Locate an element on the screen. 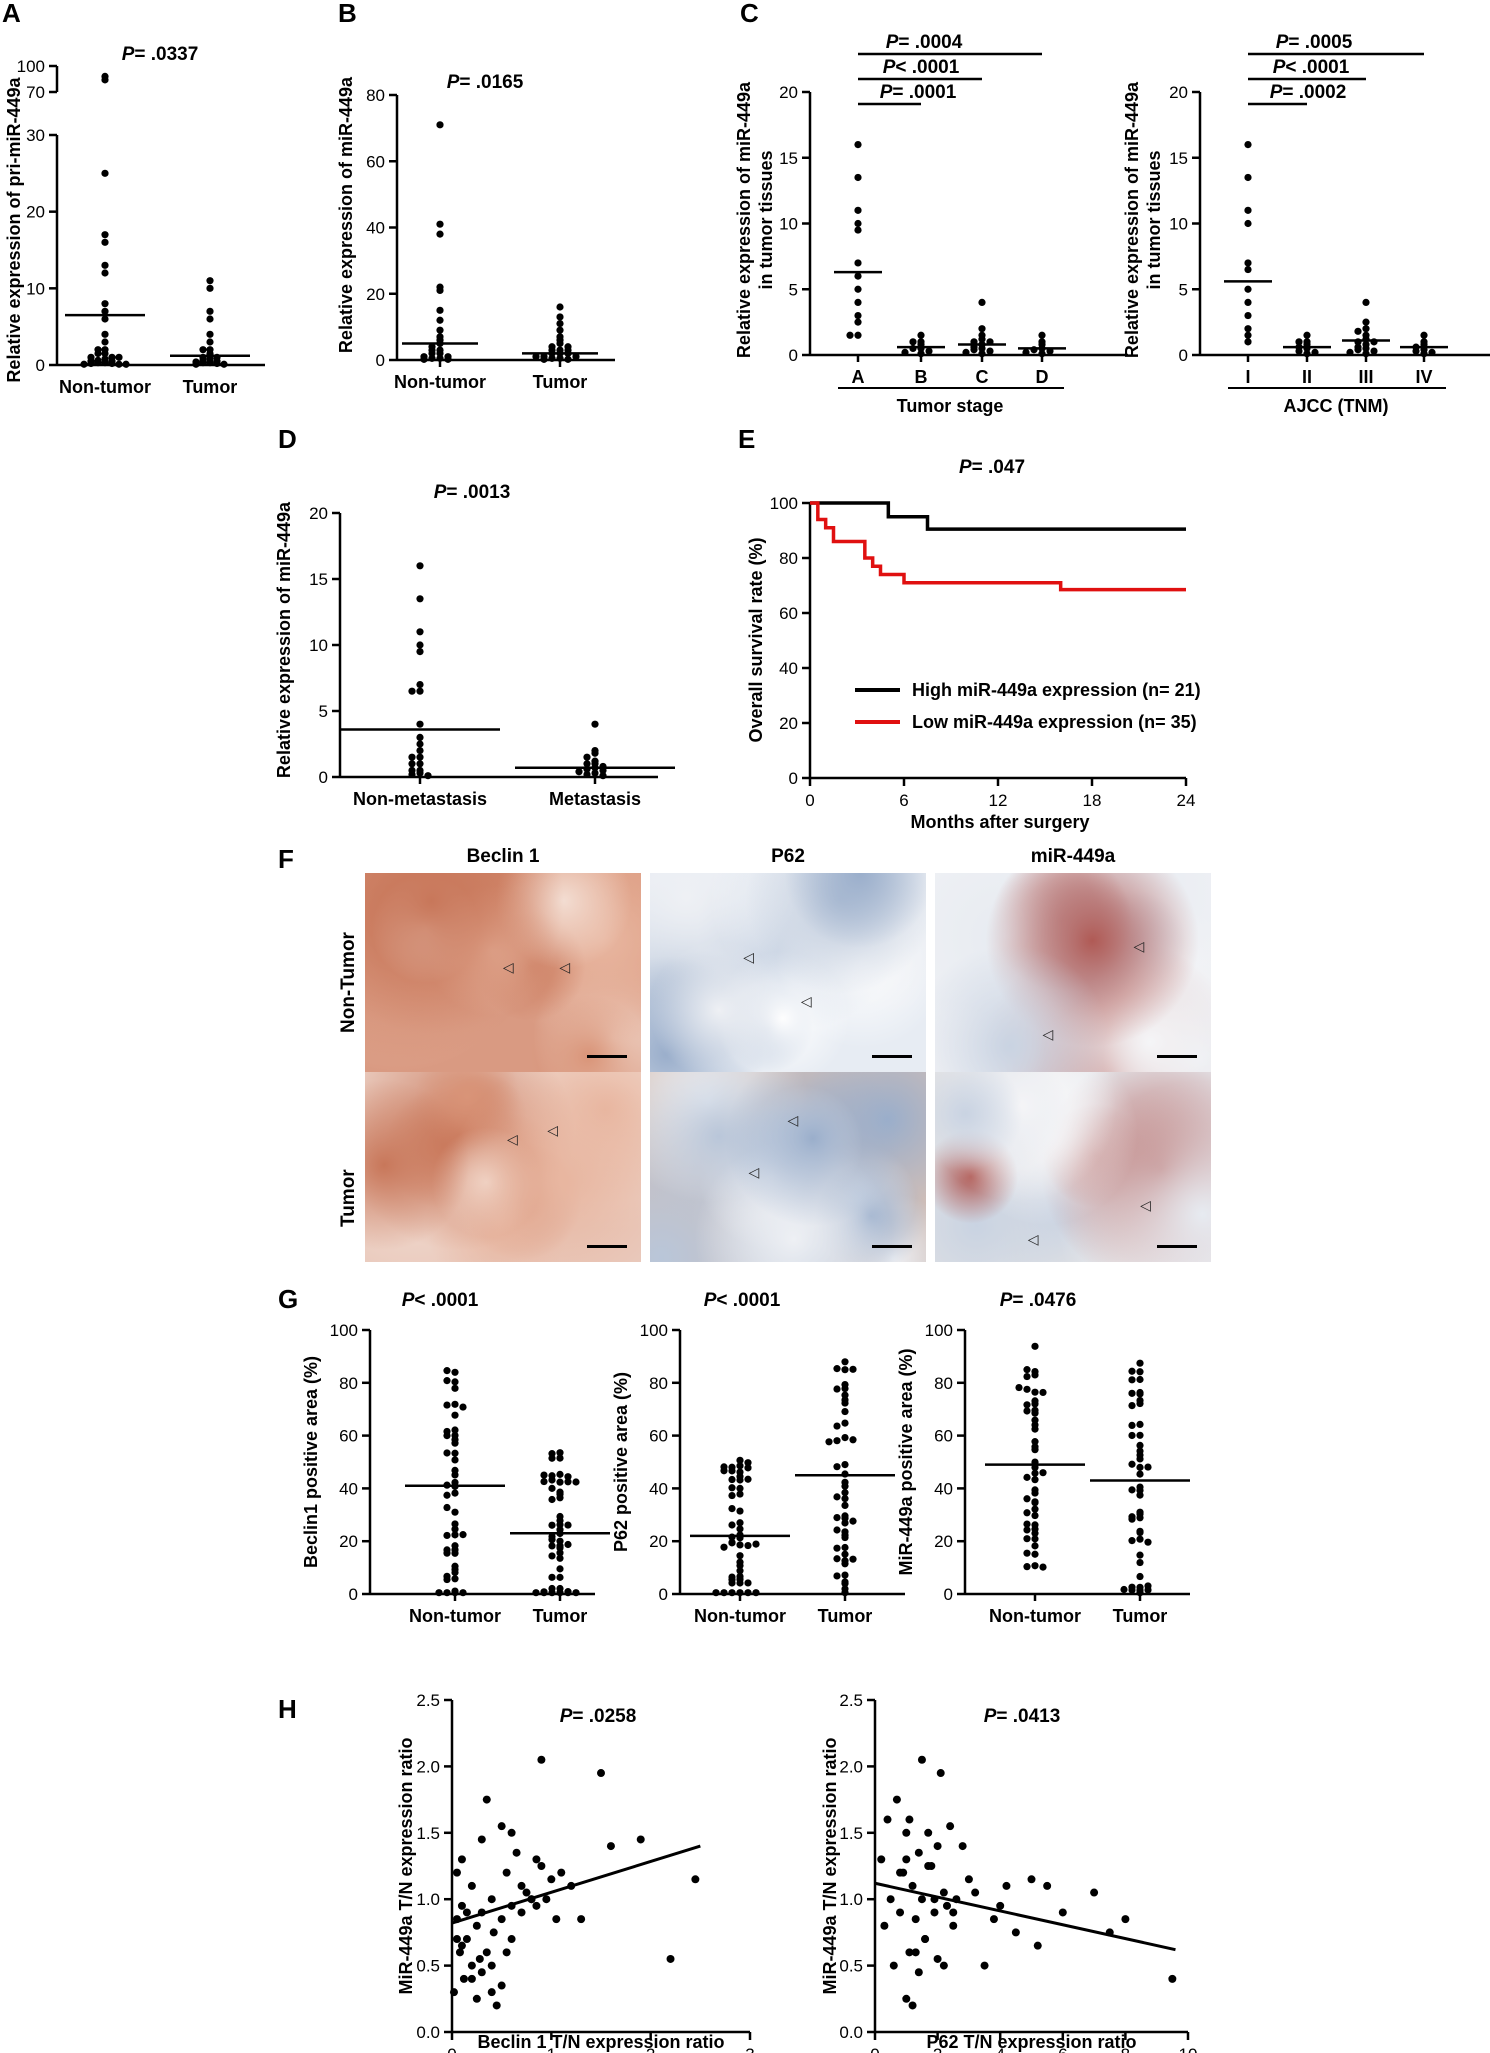 This screenshot has width=1490, height=2053. x-tick-label-H1: 1 is located at coordinates (551, 2049).